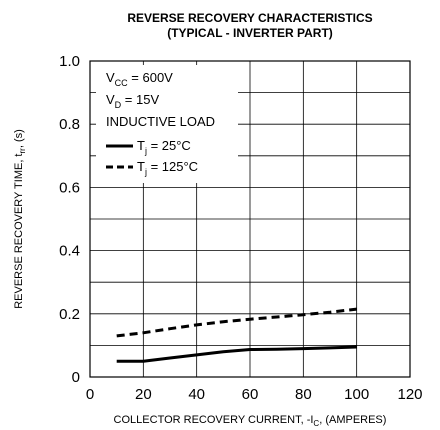 The image size is (440, 430). What do you see at coordinates (196, 394) in the screenshot?
I see `x-tick-label: 40` at bounding box center [196, 394].